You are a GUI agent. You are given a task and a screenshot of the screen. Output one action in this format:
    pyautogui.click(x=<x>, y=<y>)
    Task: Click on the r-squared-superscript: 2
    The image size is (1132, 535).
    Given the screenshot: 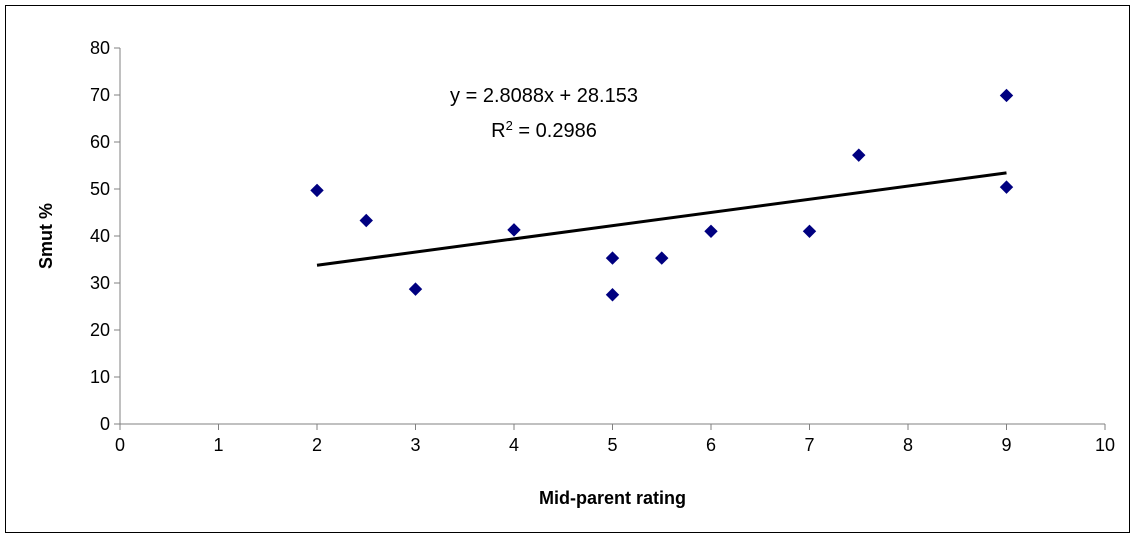 What is the action you would take?
    pyautogui.click(x=509, y=125)
    